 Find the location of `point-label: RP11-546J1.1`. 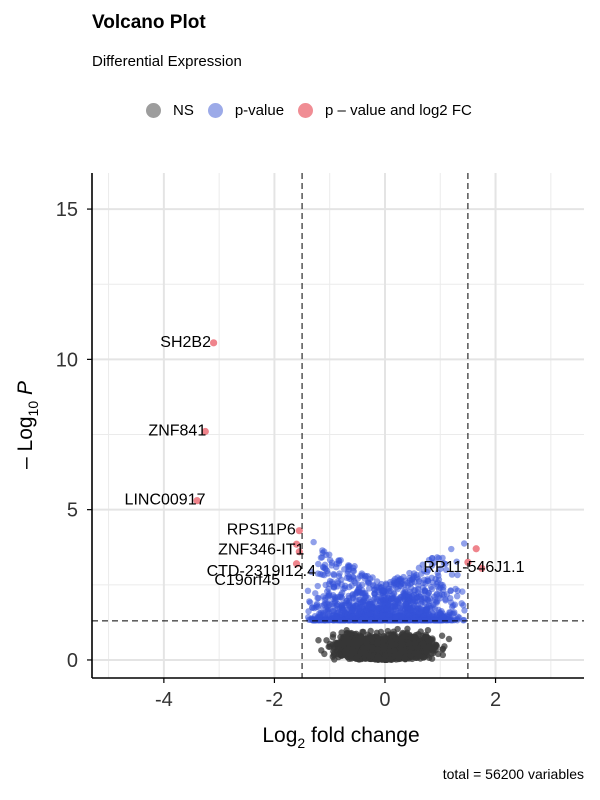

point-label: RP11-546J1.1 is located at coordinates (473, 567).